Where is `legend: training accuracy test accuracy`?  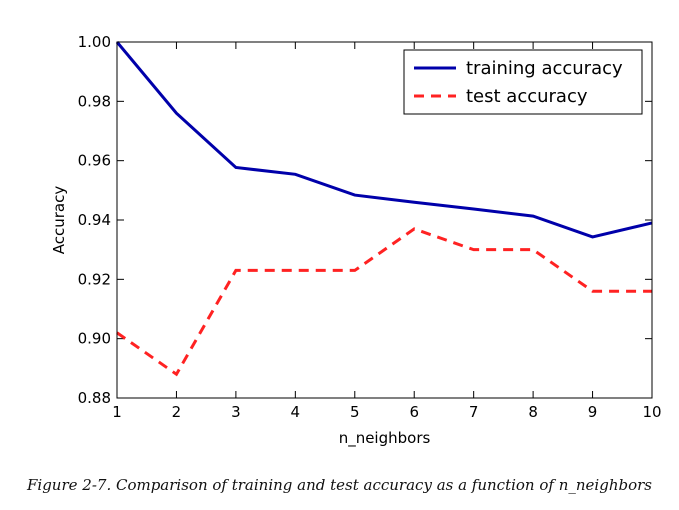 legend: training accuracy test accuracy is located at coordinates (523, 82).